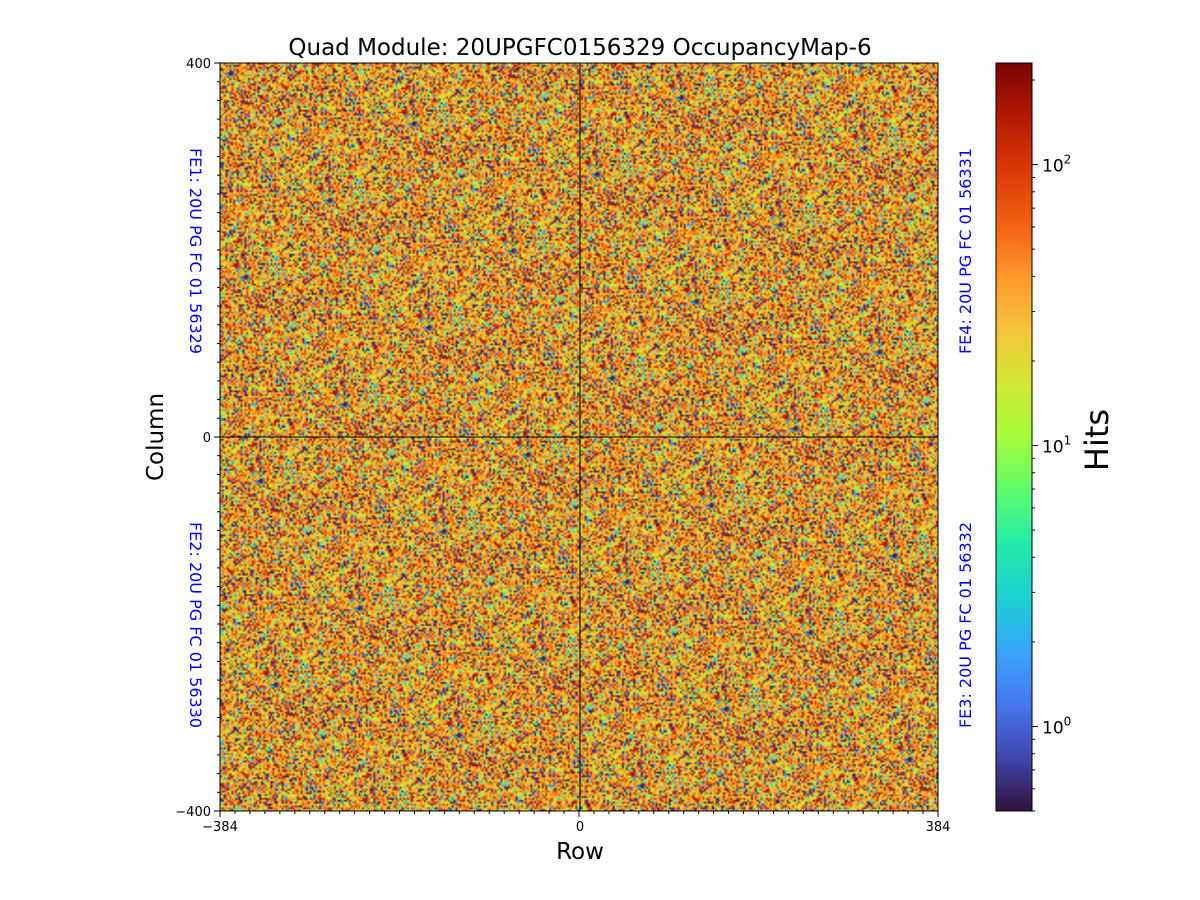  What do you see at coordinates (965, 251) in the screenshot?
I see `fe4-label: FE4: 20U PG FC 01 56331` at bounding box center [965, 251].